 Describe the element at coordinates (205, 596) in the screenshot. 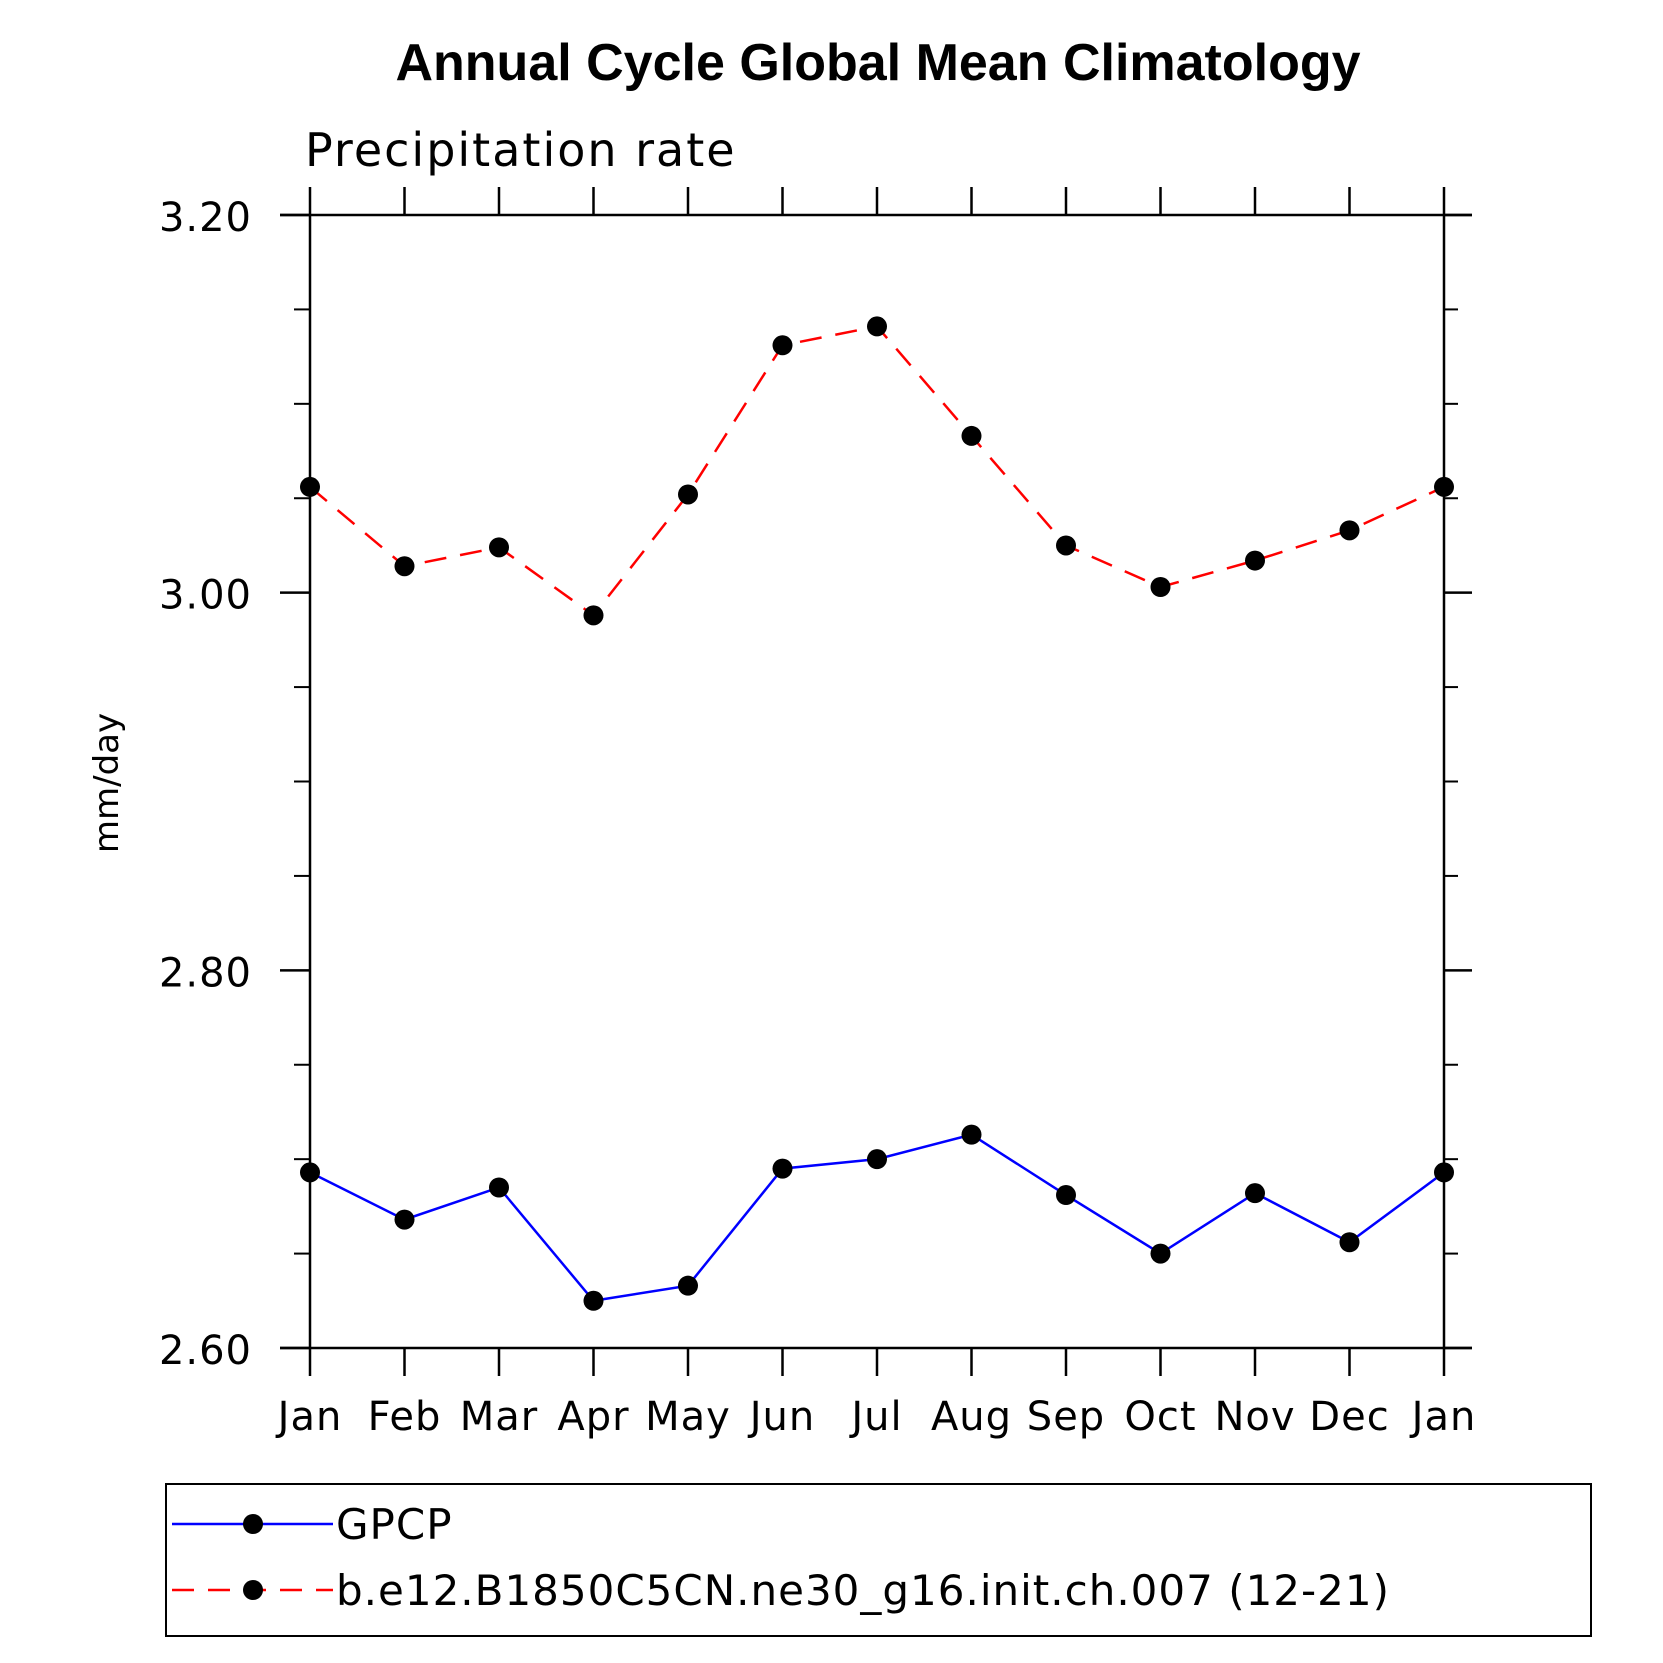

I see `y-tick-label: 3.00` at that location.